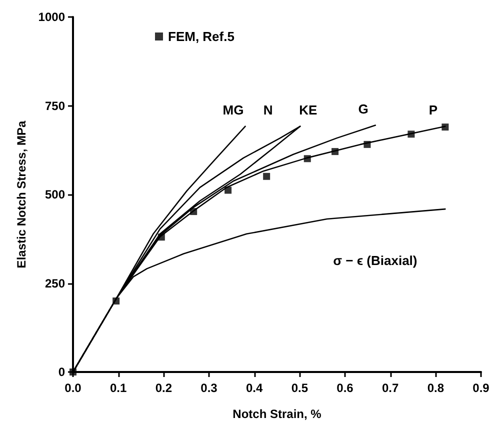  I want to click on legend-label: FEM, Ref.5, so click(201, 36).